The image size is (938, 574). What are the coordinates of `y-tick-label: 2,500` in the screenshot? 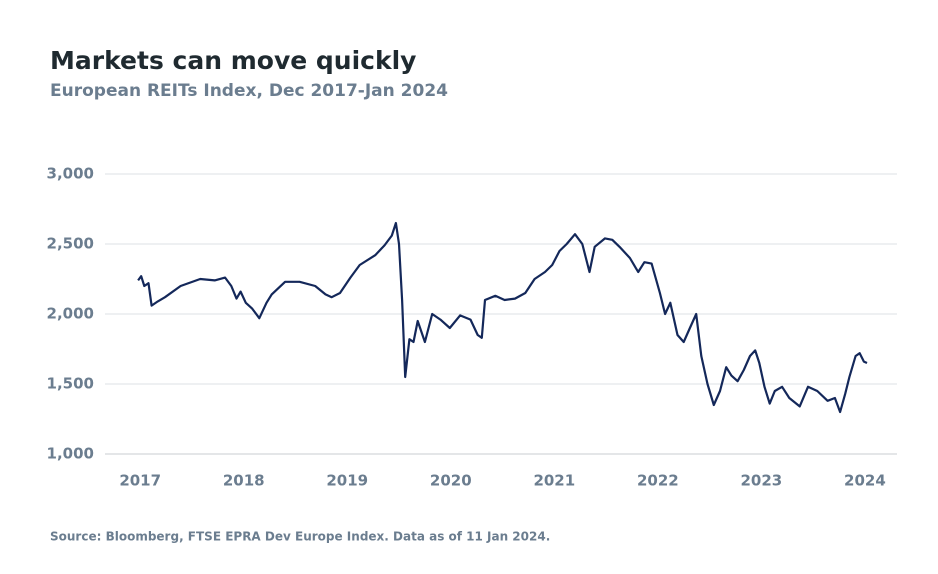 It's located at (70, 244).